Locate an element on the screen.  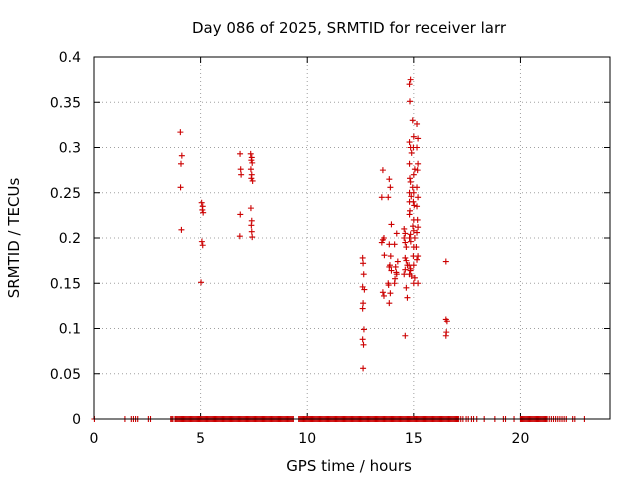
y-tick-label: 0.35 is located at coordinates (65, 103).